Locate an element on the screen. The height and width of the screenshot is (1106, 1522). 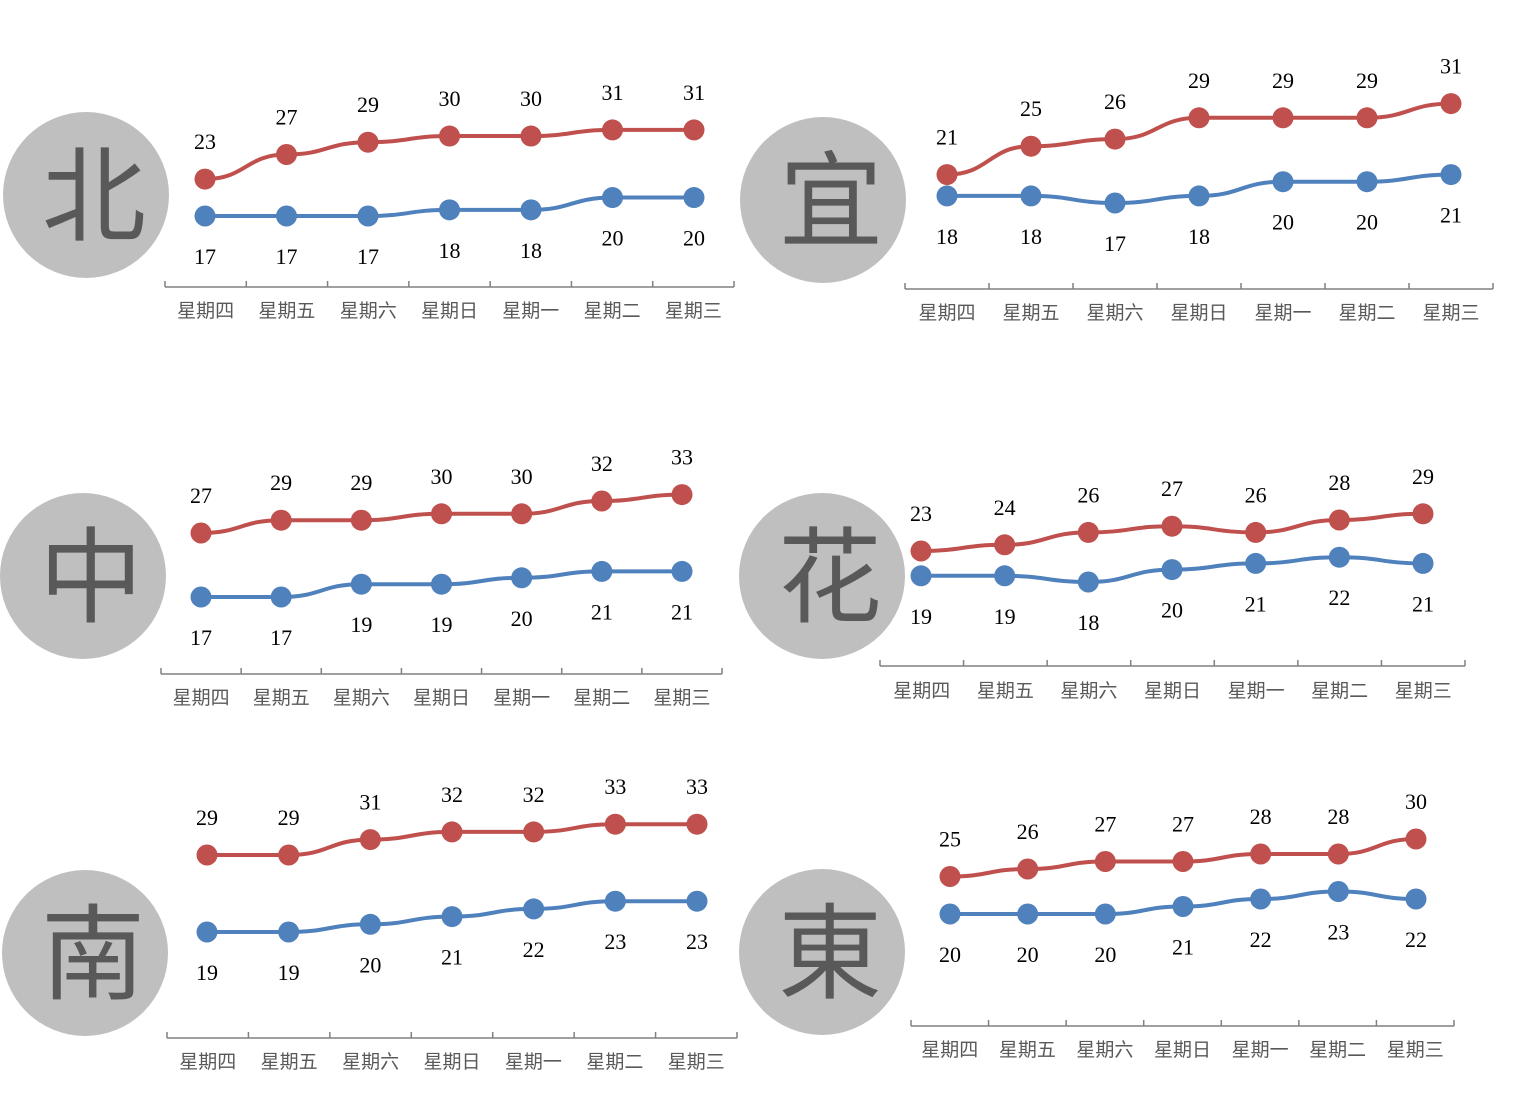
low-temp-label: 22 is located at coordinates (1416, 939).